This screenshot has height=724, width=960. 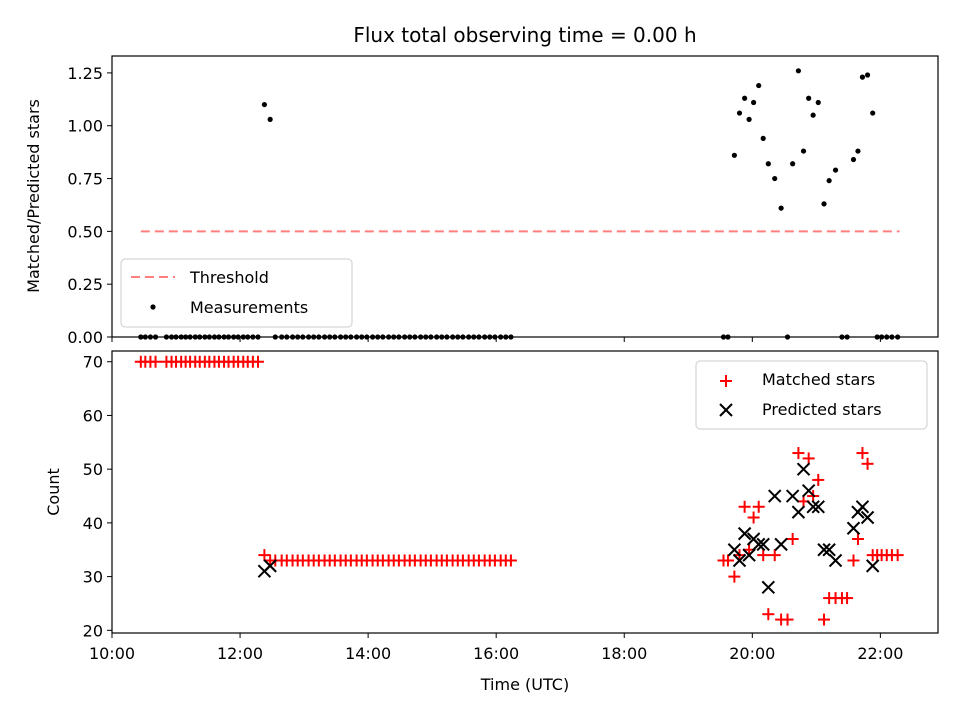 I want to click on bottom-y-tick-label: 20, so click(x=93, y=630).